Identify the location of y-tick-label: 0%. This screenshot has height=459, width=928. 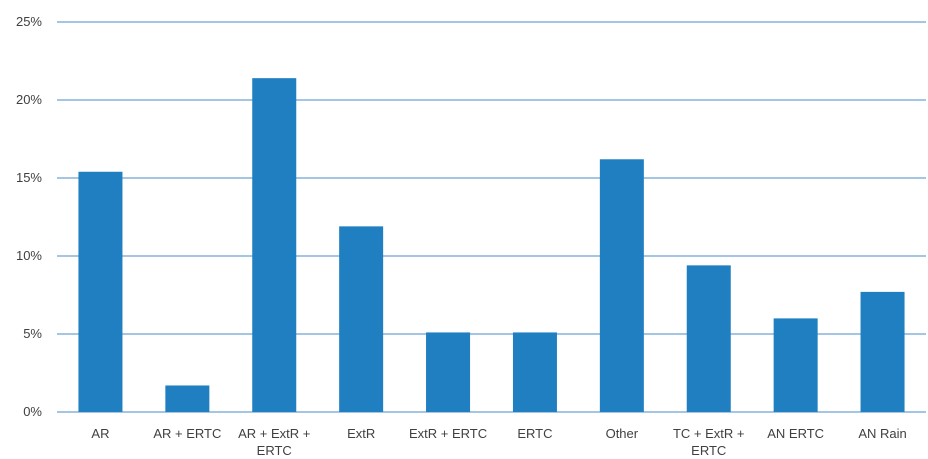
(32, 411).